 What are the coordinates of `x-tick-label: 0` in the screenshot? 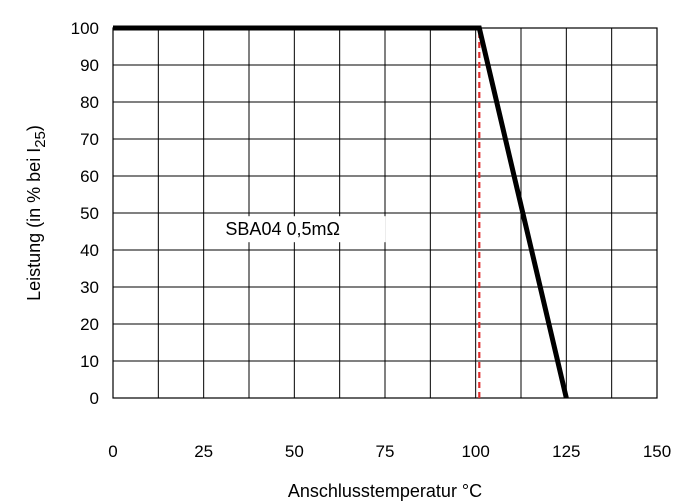 It's located at (112, 451).